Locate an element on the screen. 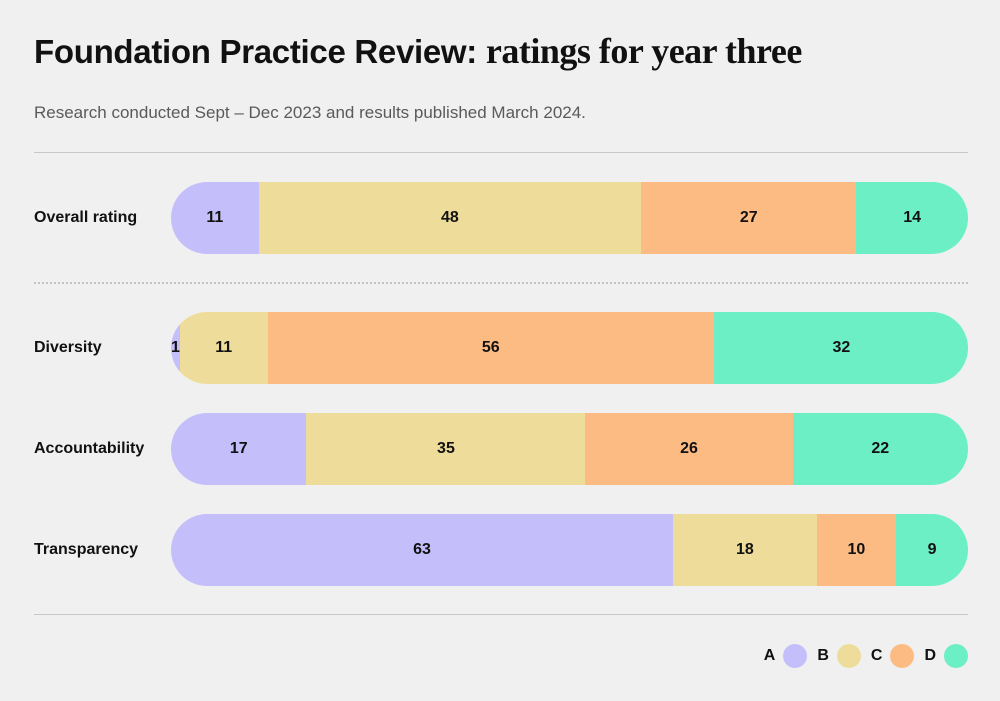 This screenshot has height=701, width=1000. bar-transparency: 63 18 10 9 is located at coordinates (569, 550).